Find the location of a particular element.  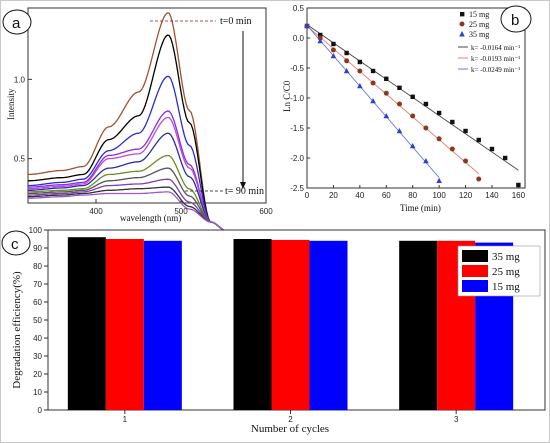

panel-b-legend-label: 15 mg is located at coordinates (479, 14).